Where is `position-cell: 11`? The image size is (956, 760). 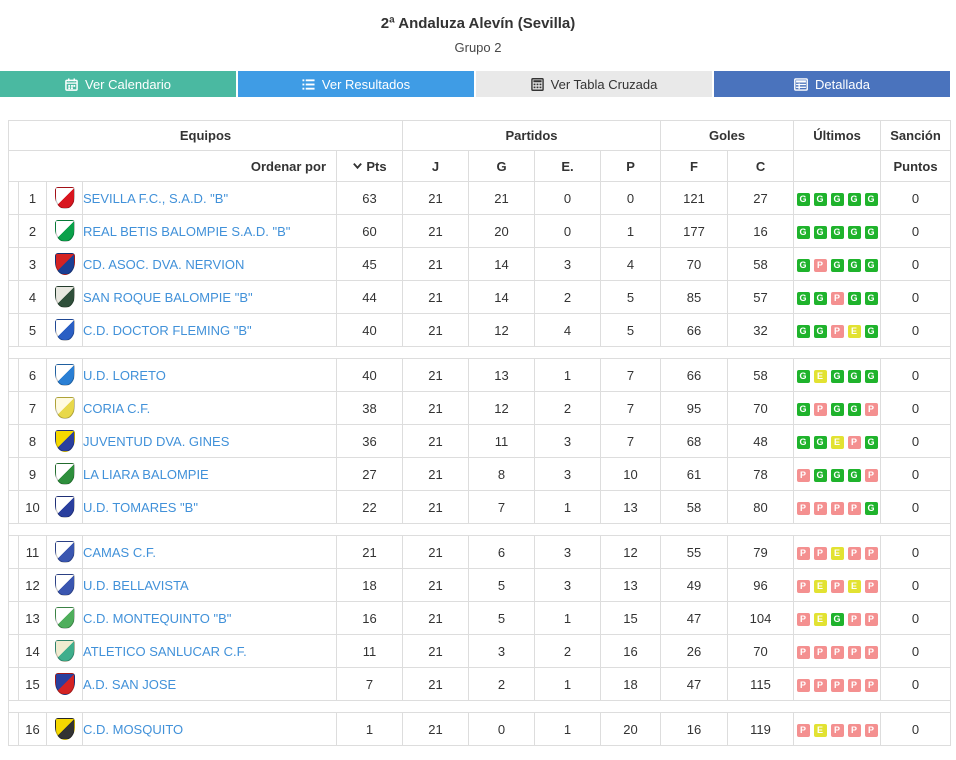
position-cell: 11 is located at coordinates (32, 552).